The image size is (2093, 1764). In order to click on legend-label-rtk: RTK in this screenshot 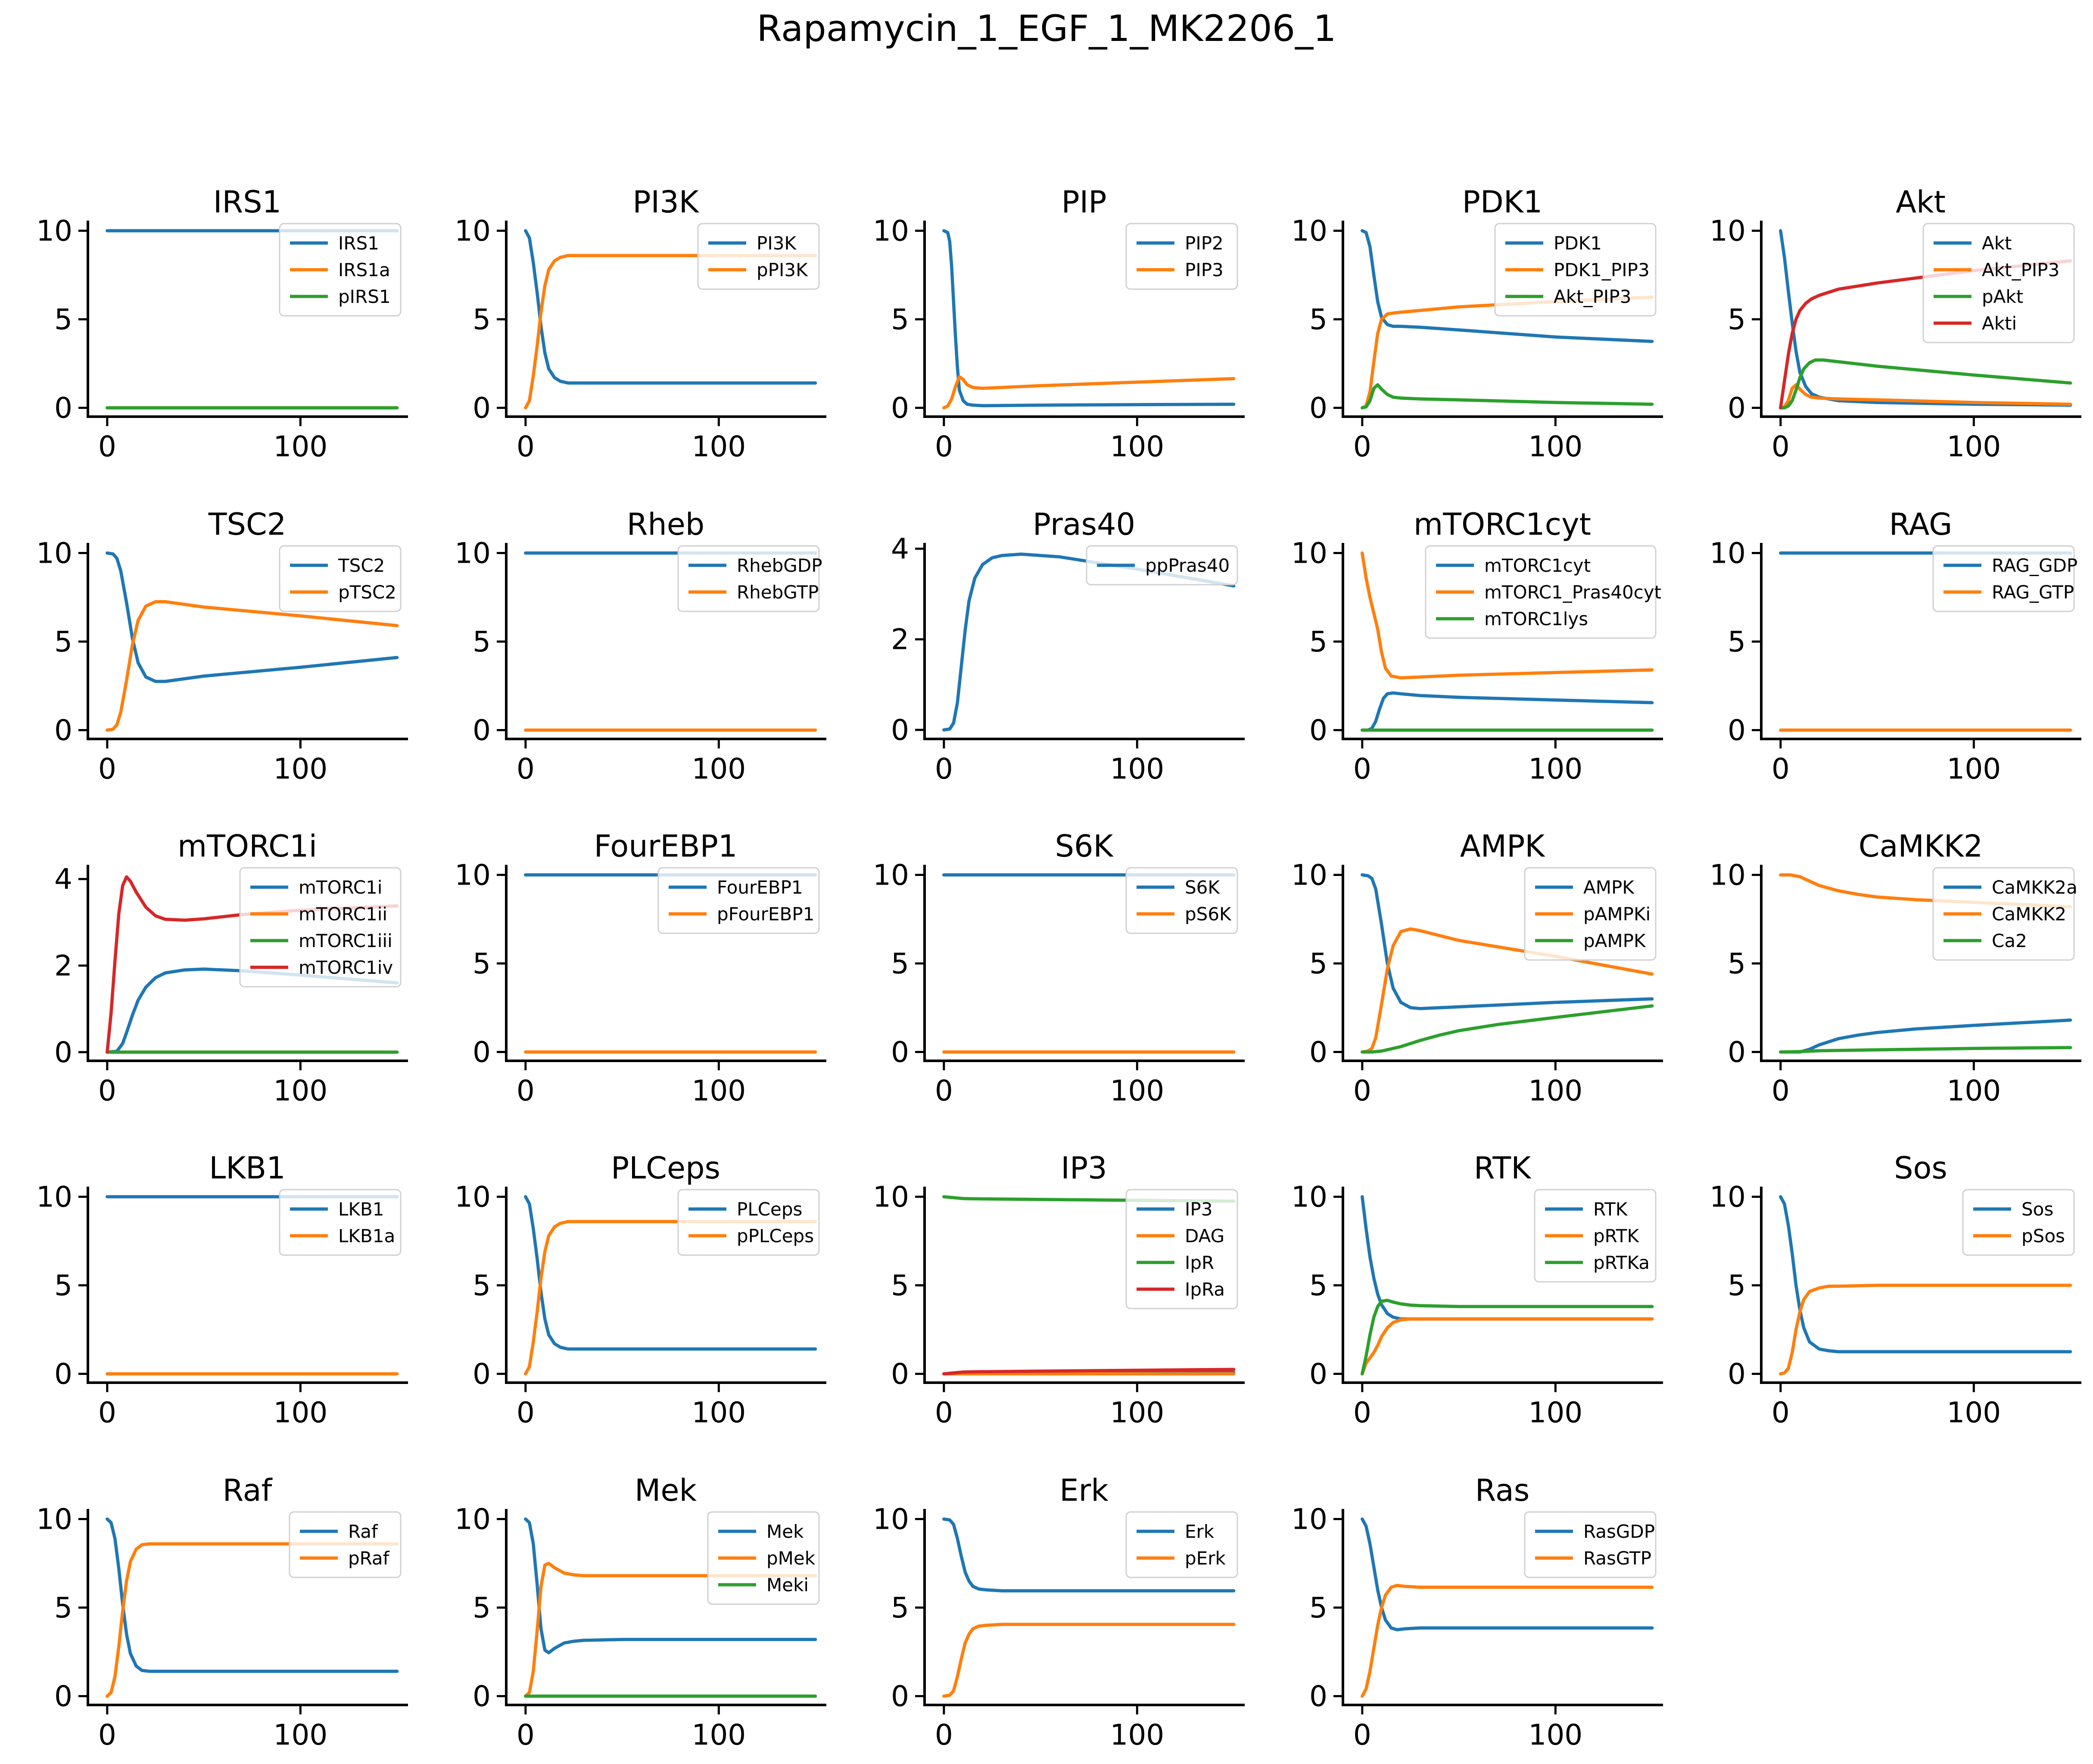, I will do `click(1610, 1209)`.